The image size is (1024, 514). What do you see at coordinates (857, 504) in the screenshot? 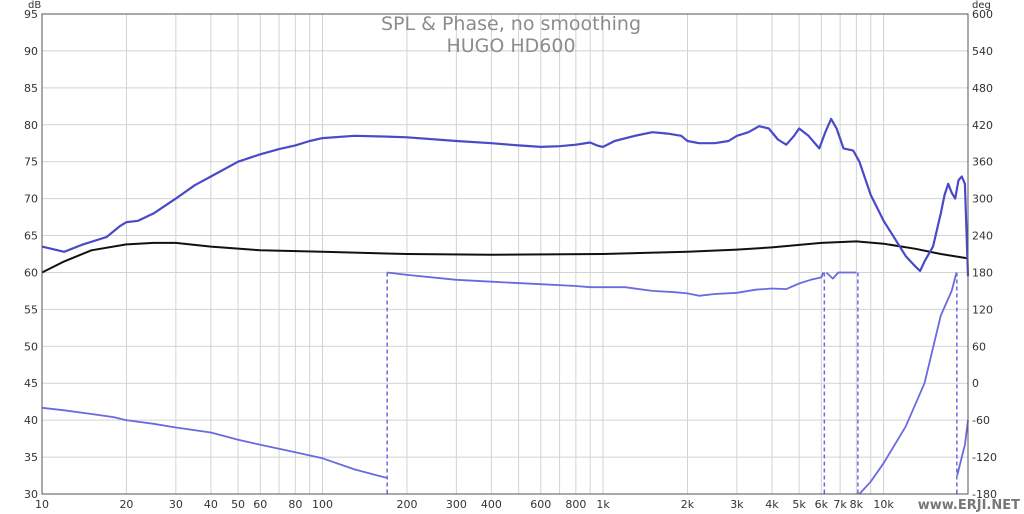
I see `x-tick-label: 8k` at bounding box center [857, 504].